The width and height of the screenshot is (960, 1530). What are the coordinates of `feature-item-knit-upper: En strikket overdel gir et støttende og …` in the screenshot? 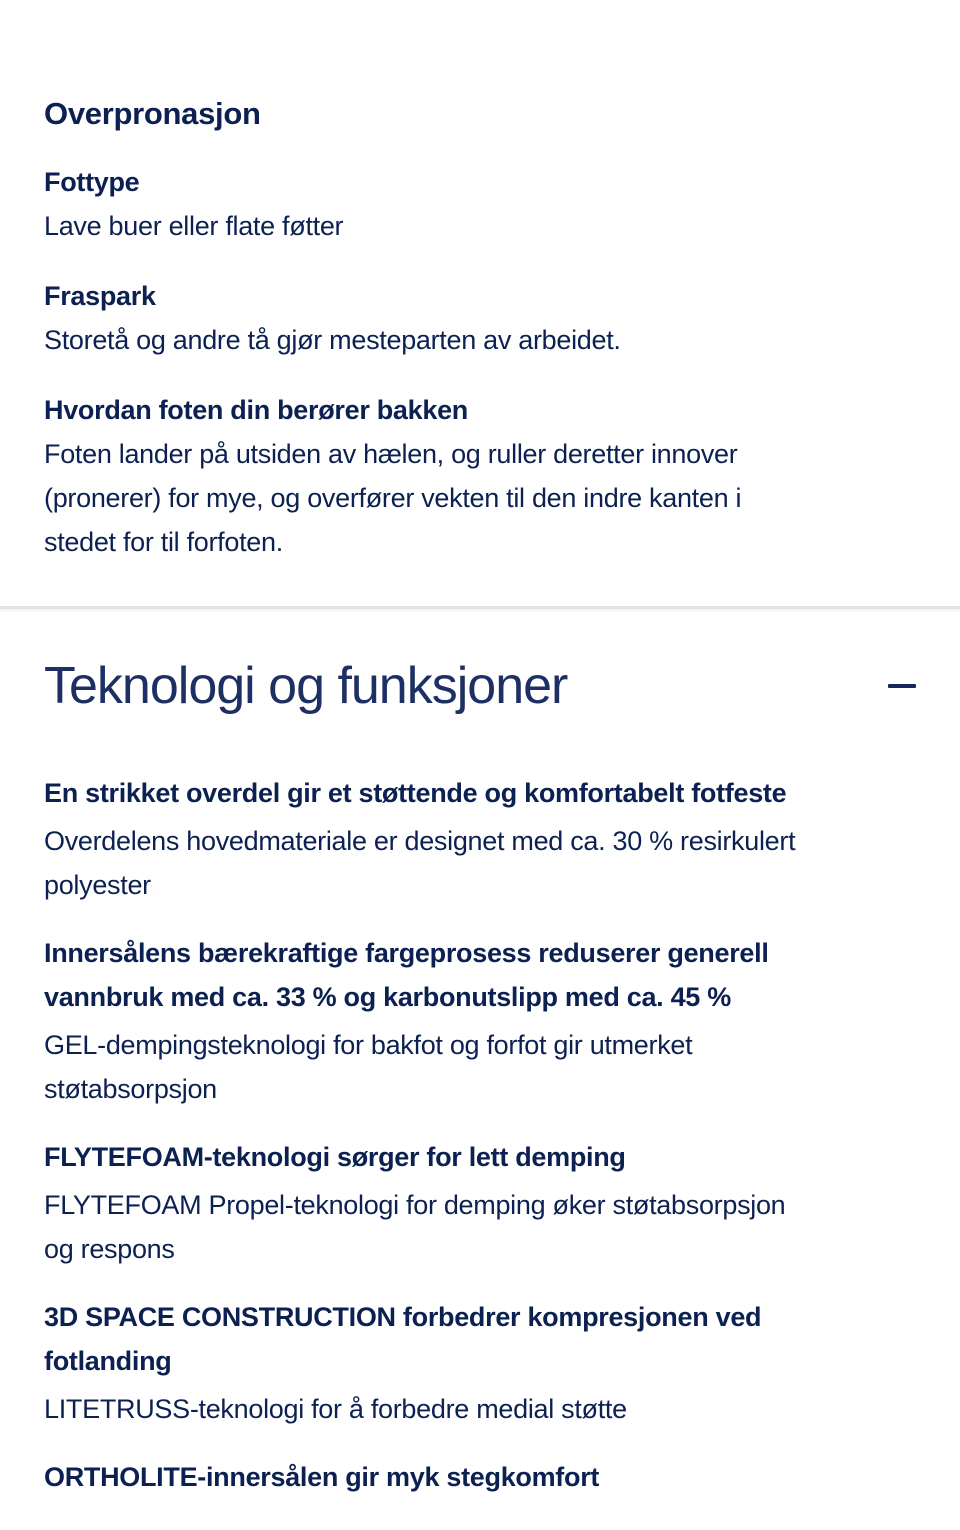 It's located at (480, 839).